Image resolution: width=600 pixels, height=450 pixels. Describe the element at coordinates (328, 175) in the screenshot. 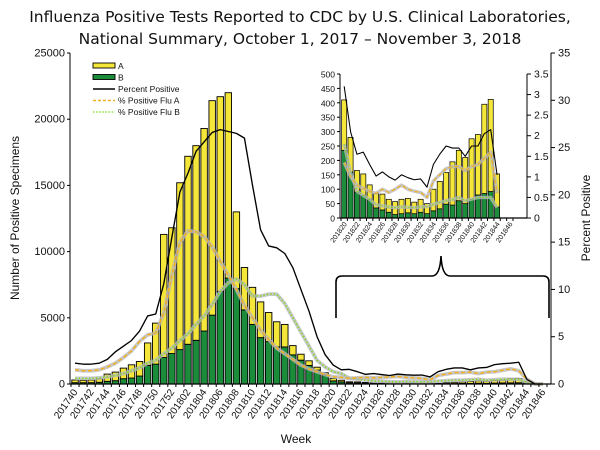

I see `y-tick-label-150: 150` at that location.